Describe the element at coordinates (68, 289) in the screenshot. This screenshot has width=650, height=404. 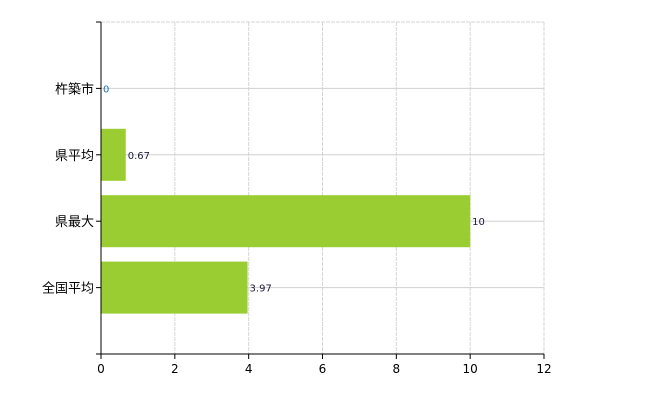
I see `y-tick-label: 全国平均` at that location.